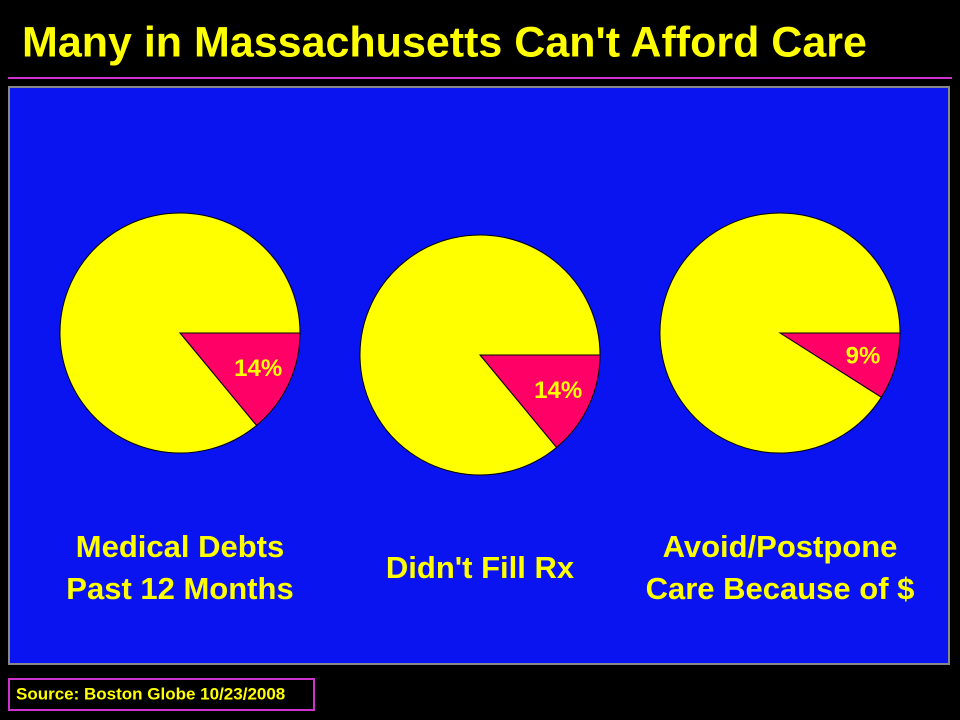 The width and height of the screenshot is (960, 720). I want to click on chart-caption: Didn't Fill Rx, so click(480, 567).